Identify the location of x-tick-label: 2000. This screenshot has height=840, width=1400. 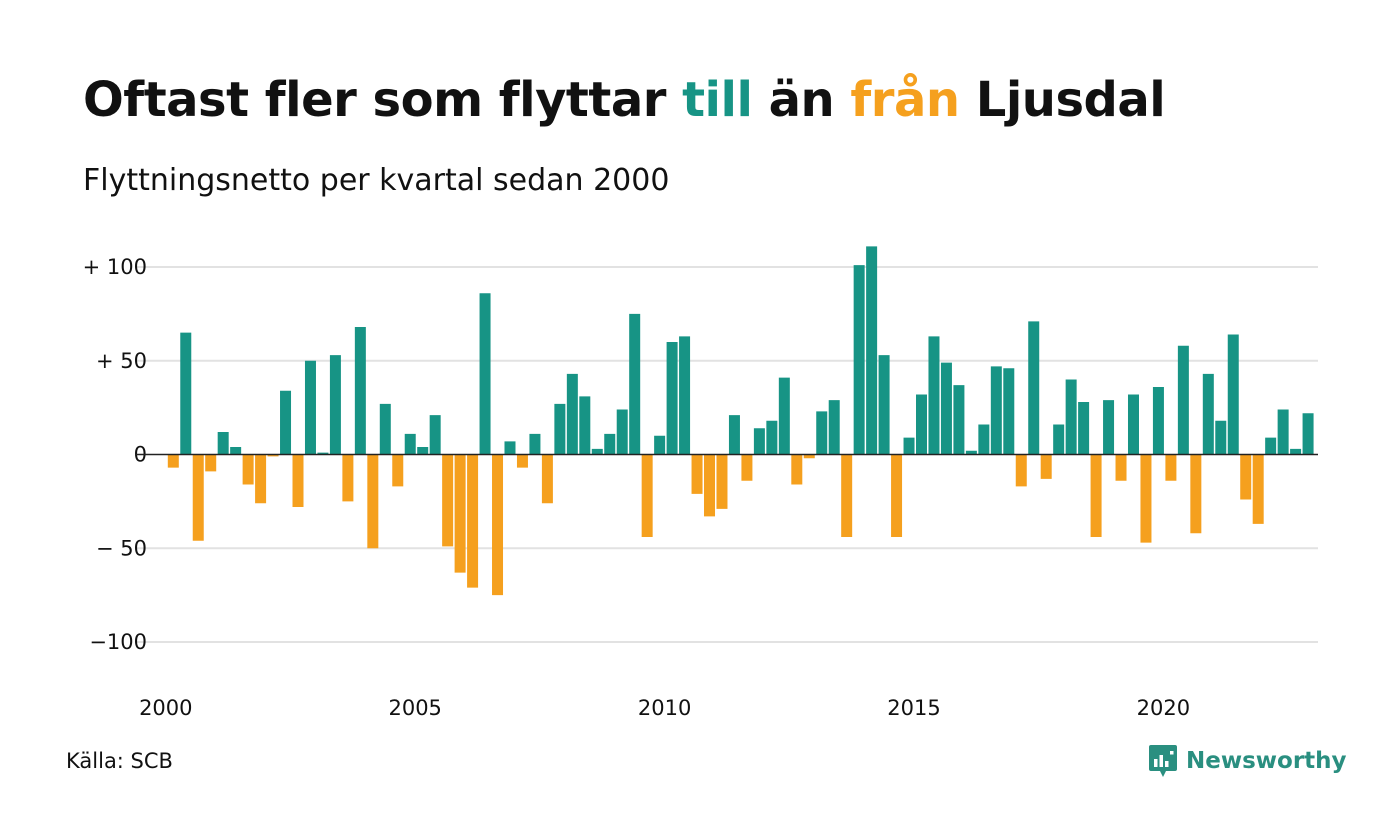
(165, 708).